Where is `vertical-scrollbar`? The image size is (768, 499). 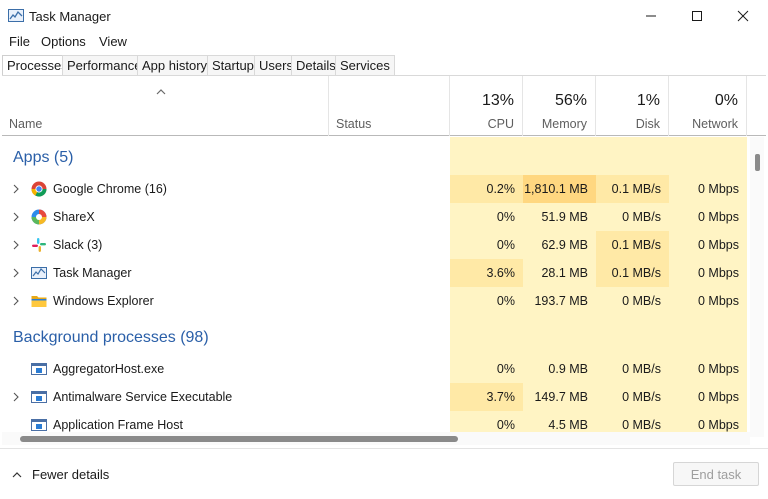 vertical-scrollbar is located at coordinates (757, 287).